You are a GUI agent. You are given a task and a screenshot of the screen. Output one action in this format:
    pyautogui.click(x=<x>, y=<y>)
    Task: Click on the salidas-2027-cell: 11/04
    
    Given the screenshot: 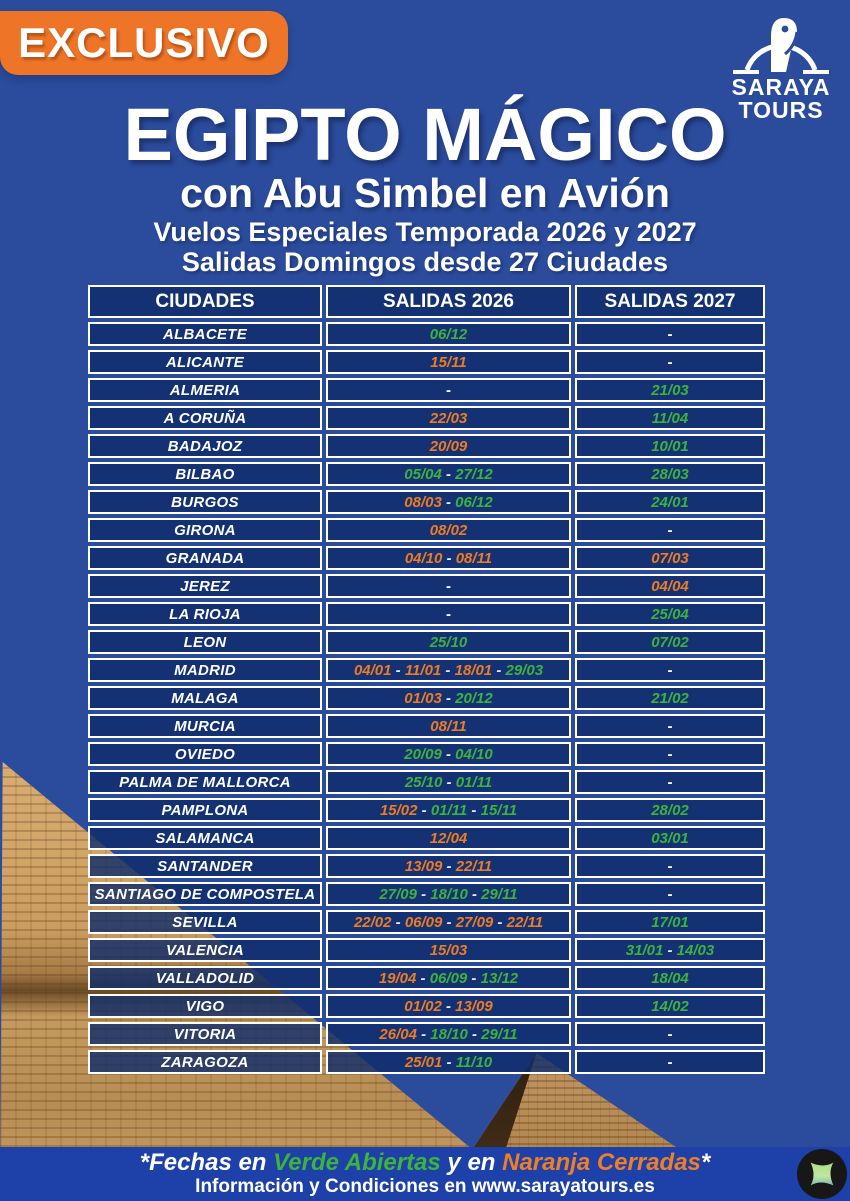 What is the action you would take?
    pyautogui.click(x=670, y=418)
    